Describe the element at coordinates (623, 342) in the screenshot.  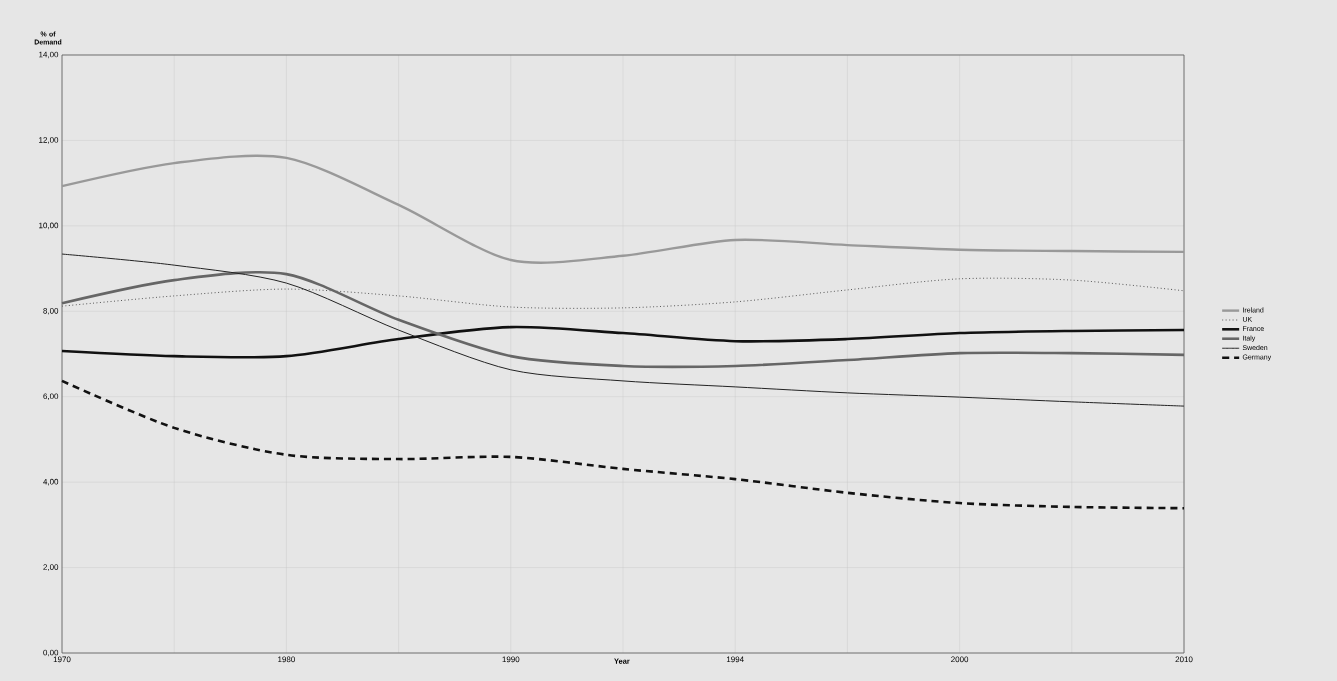
I see `line-series` at that location.